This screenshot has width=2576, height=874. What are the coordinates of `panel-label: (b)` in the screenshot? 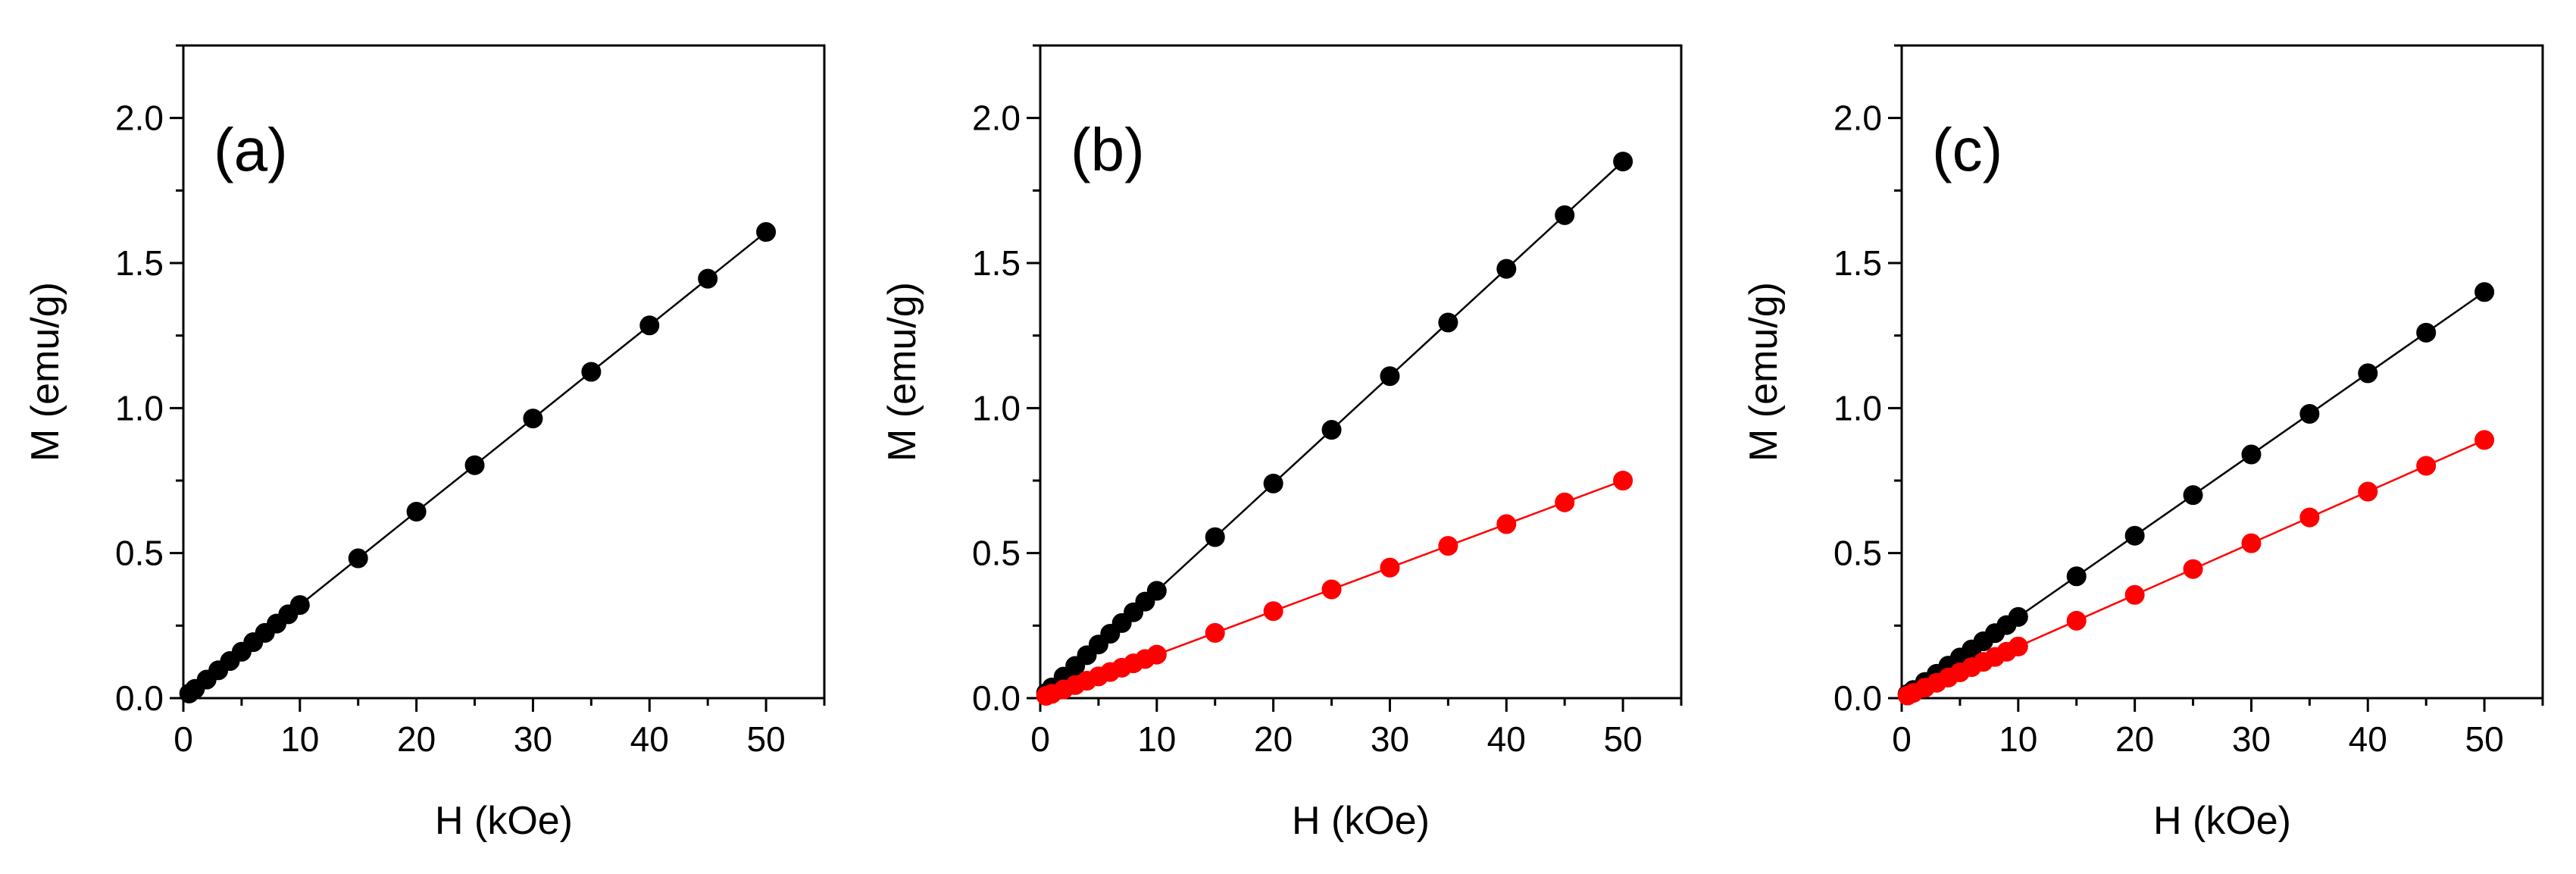 It's located at (1108, 149).